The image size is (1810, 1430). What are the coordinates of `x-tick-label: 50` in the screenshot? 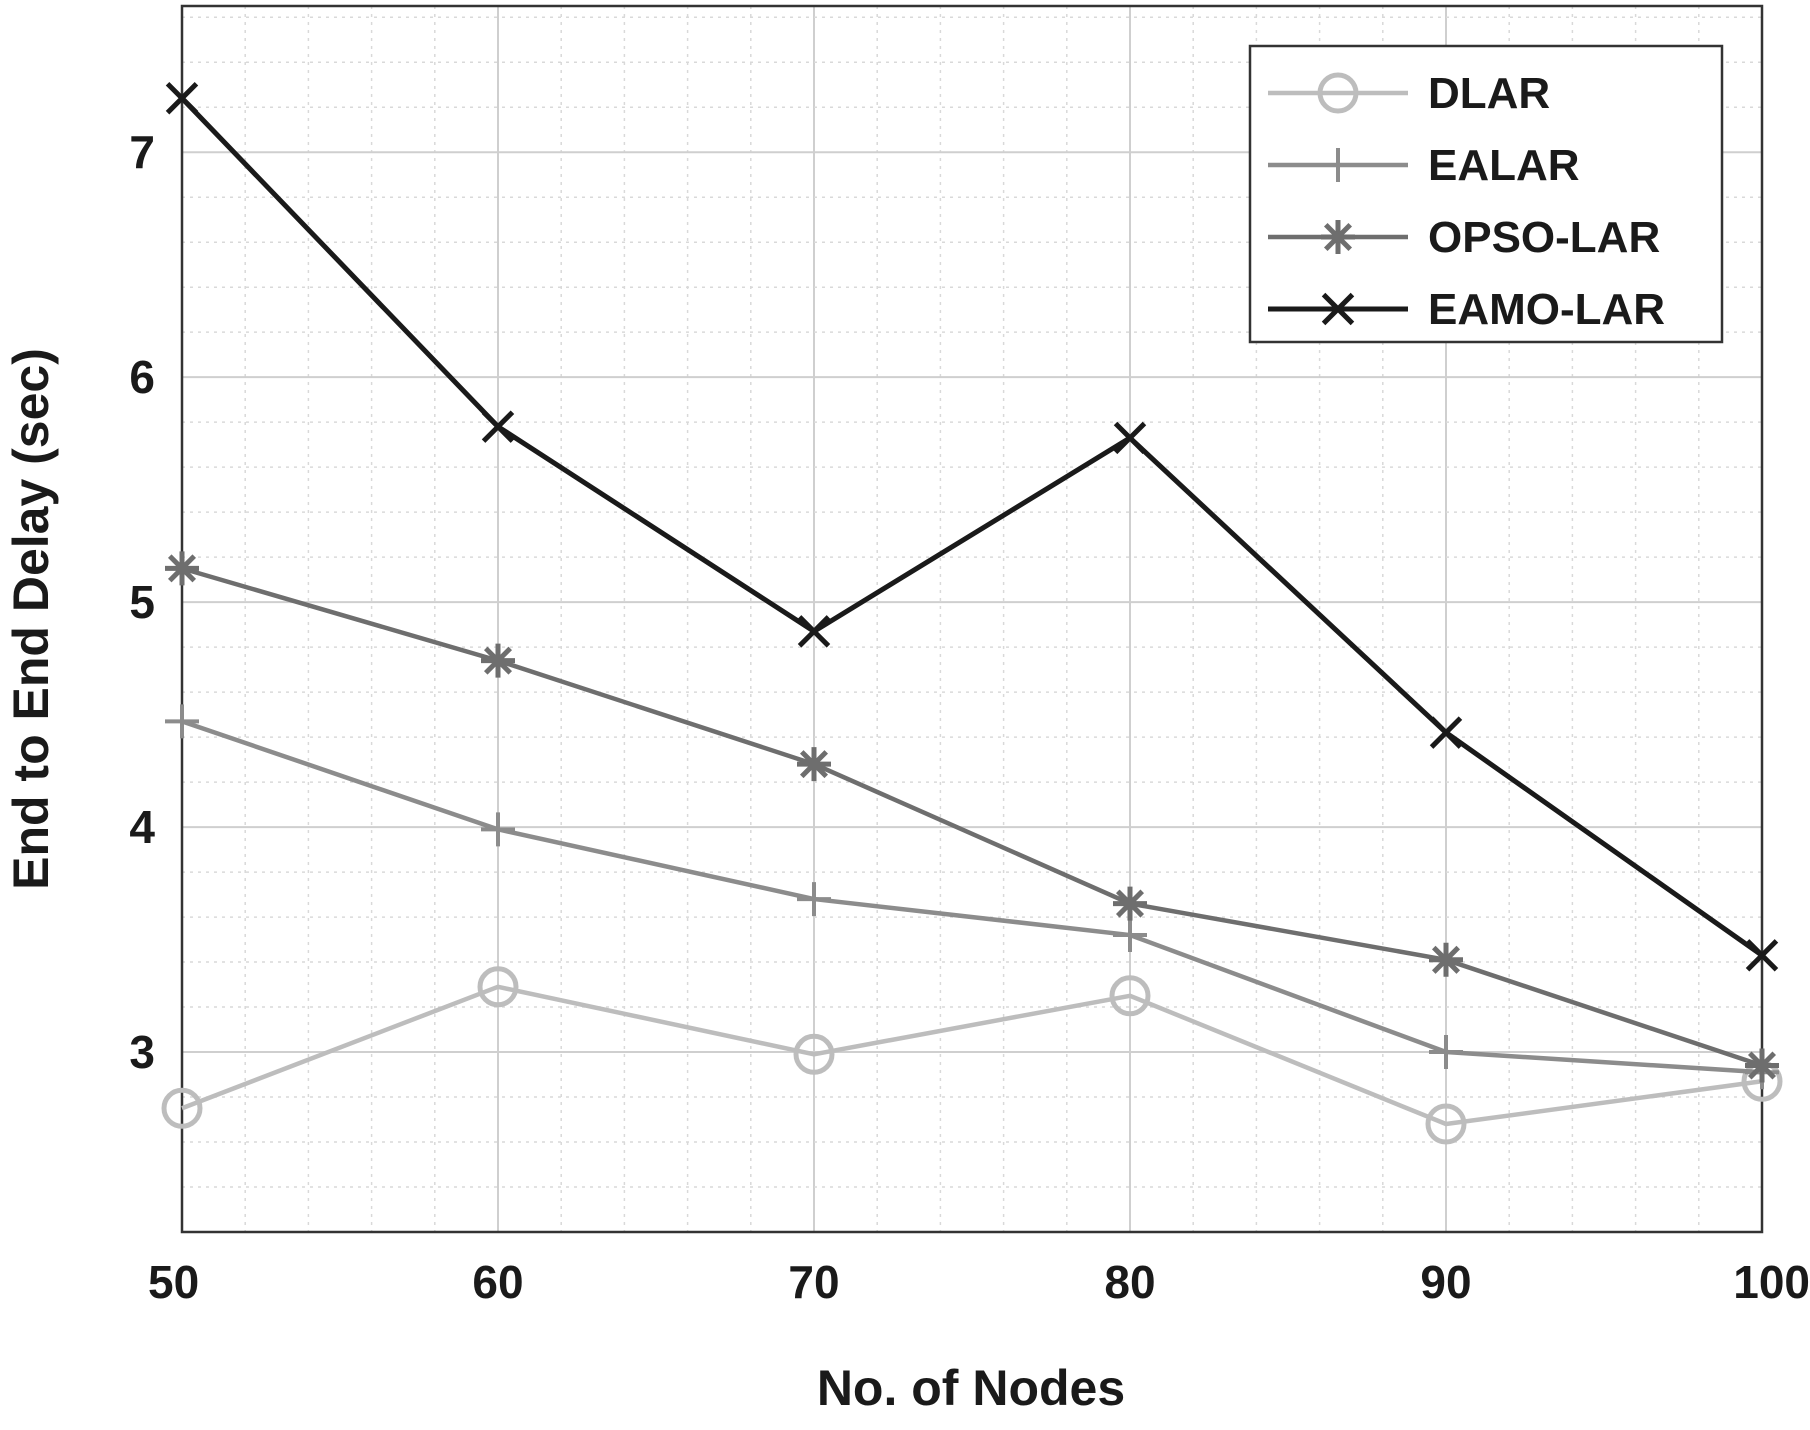 It's located at (173, 1282).